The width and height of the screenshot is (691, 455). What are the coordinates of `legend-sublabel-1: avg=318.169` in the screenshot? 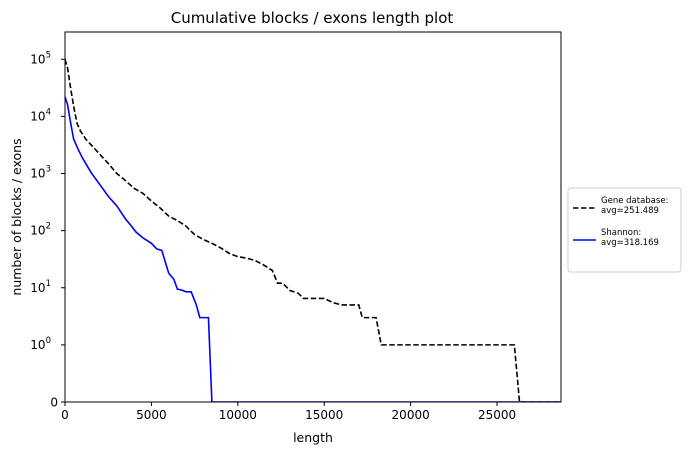 It's located at (630, 243).